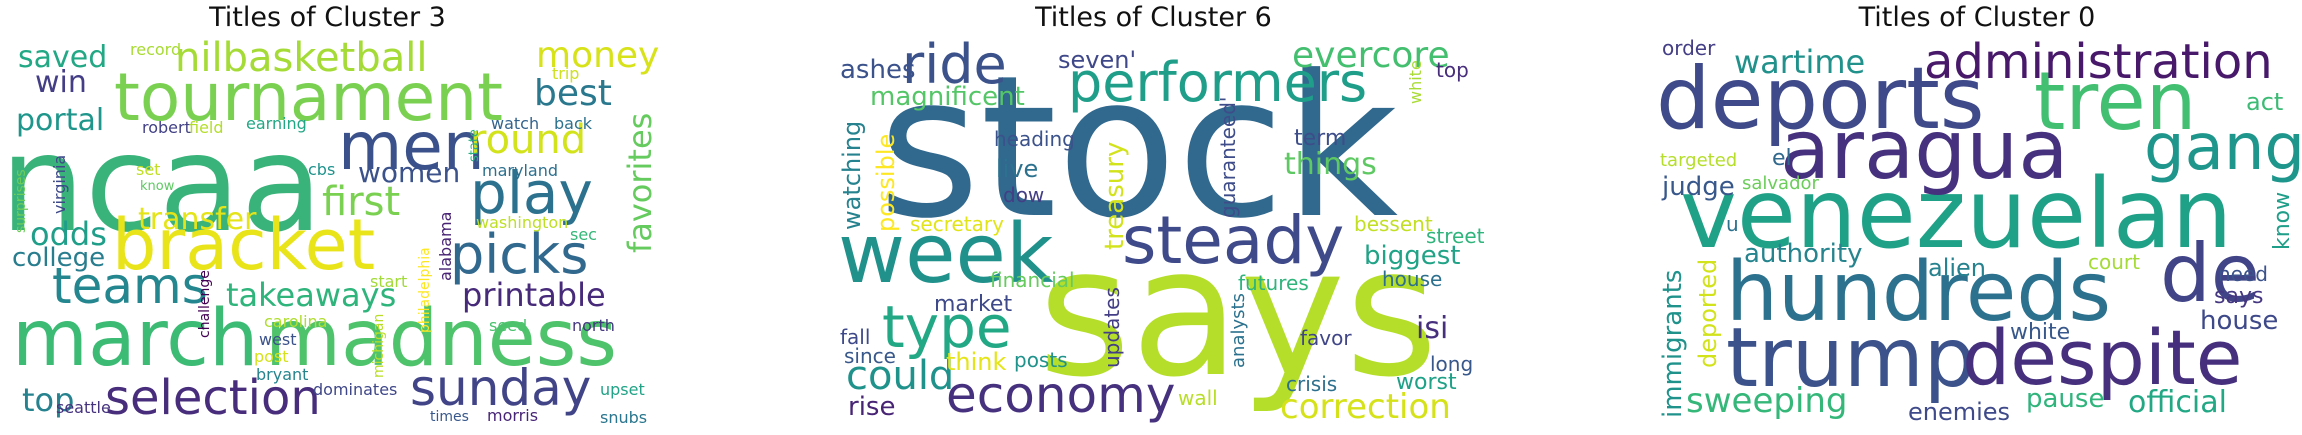 This screenshot has width=2302, height=435. What do you see at coordinates (21, 201) in the screenshot?
I see `cloud-word: surprises` at bounding box center [21, 201].